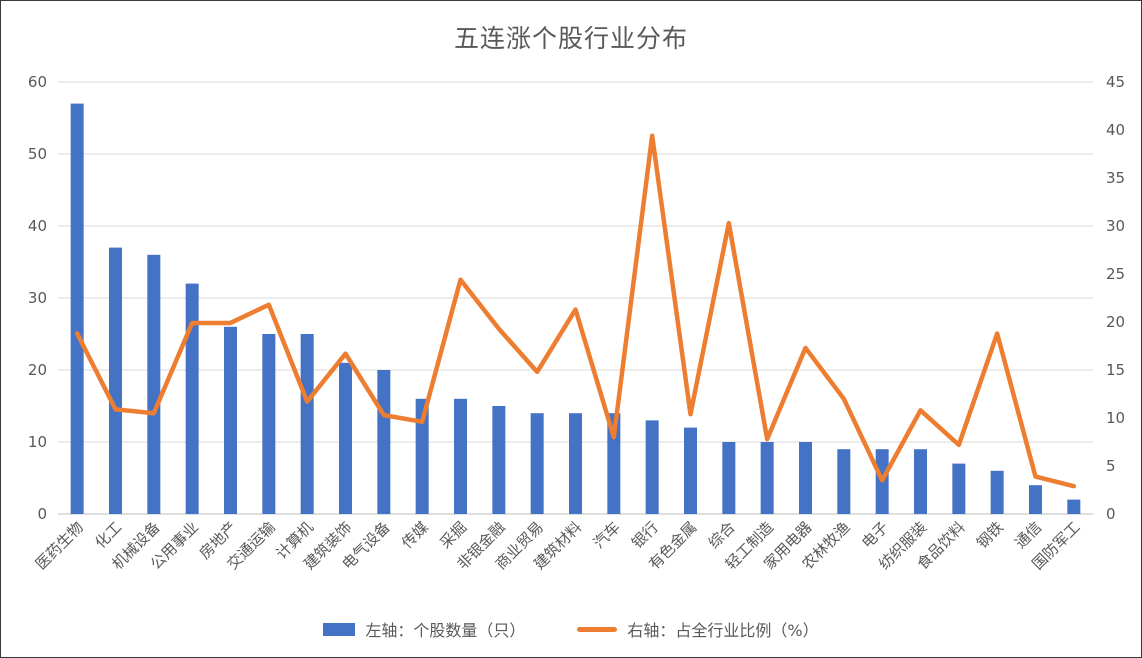  I want to click on category-label: 化工, so click(108, 535).